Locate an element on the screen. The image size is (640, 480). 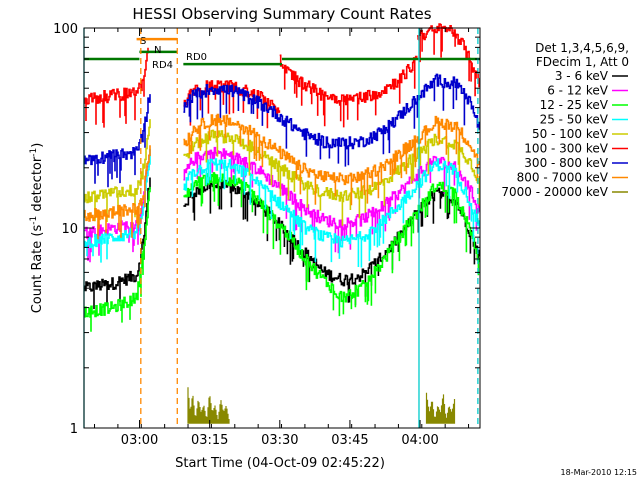
y-axis-label-sup2: -1 is located at coordinates (34, 152).